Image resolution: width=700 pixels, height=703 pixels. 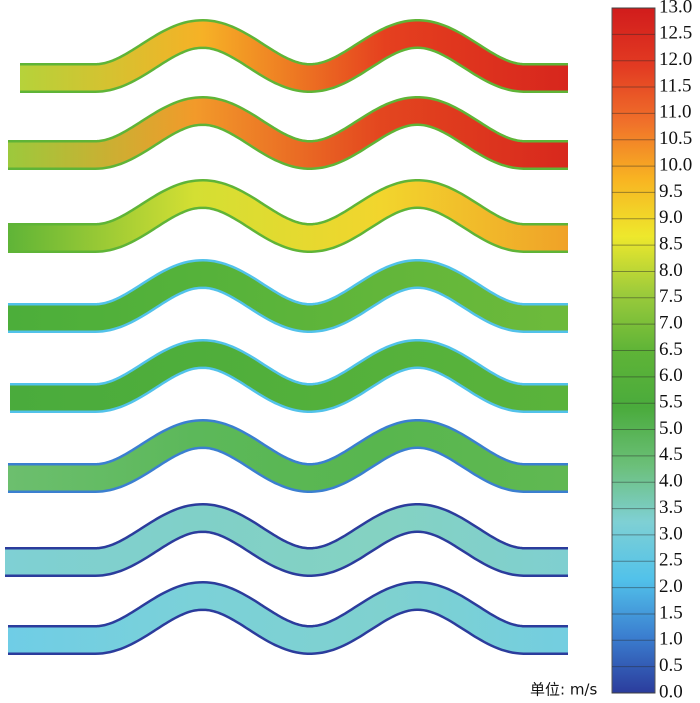 What do you see at coordinates (671, 481) in the screenshot?
I see `colorbar-tick-label: 4.0` at bounding box center [671, 481].